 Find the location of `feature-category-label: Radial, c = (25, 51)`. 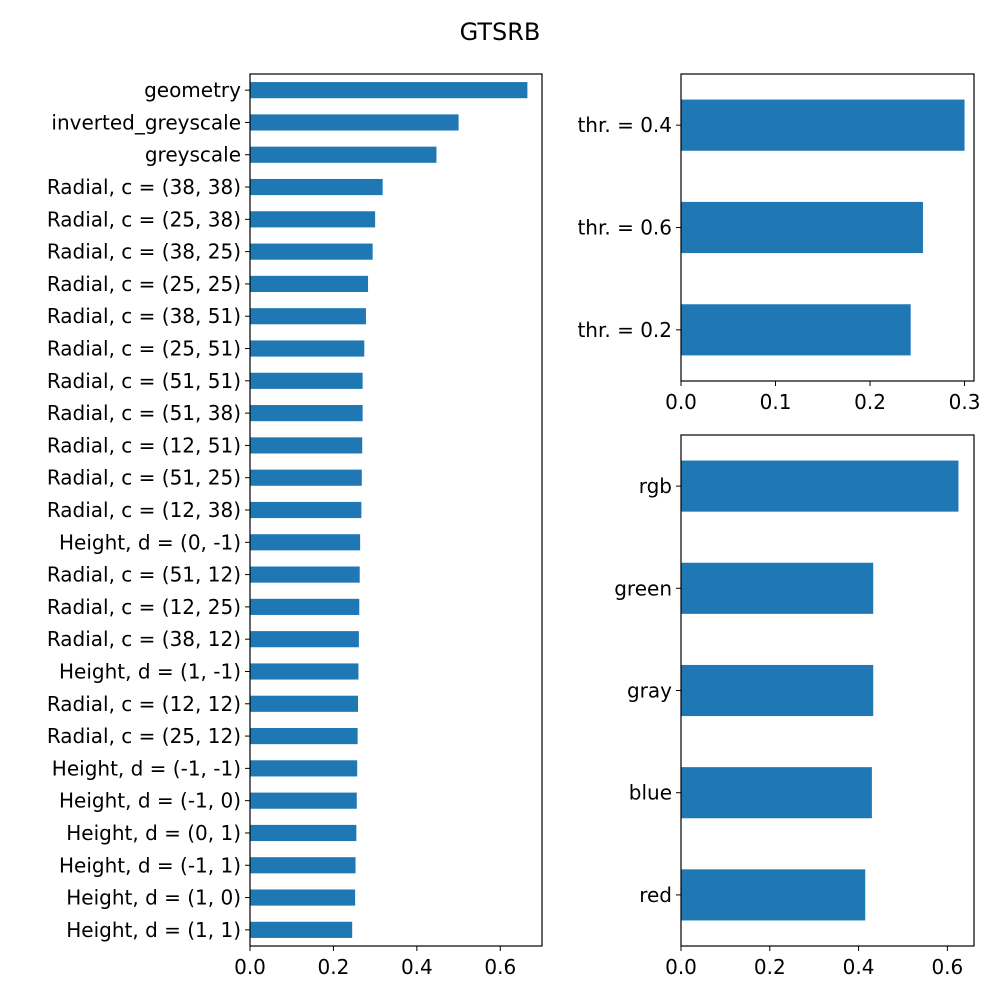

feature-category-label: Radial, c = (25, 51) is located at coordinates (144, 349).